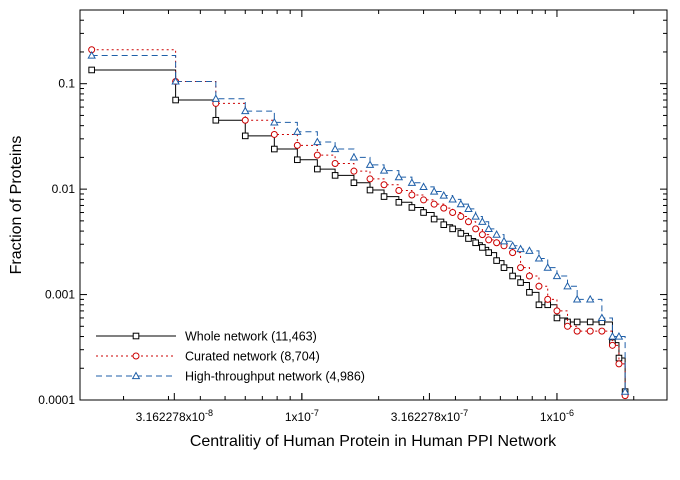 The height and width of the screenshot is (480, 680). What do you see at coordinates (275, 377) in the screenshot?
I see `legend-label: High-throughput network (4,986)` at bounding box center [275, 377].